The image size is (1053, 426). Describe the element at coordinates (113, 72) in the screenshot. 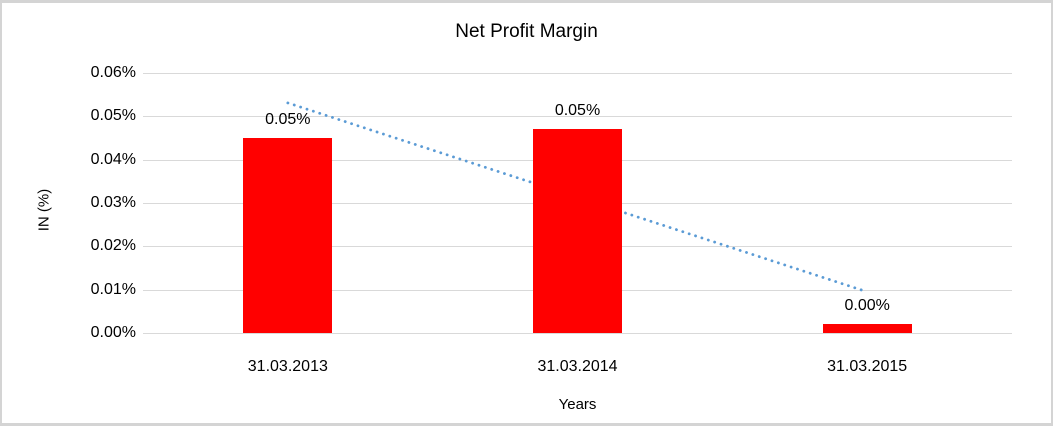

I see `y-tick-label: 0.06%` at that location.